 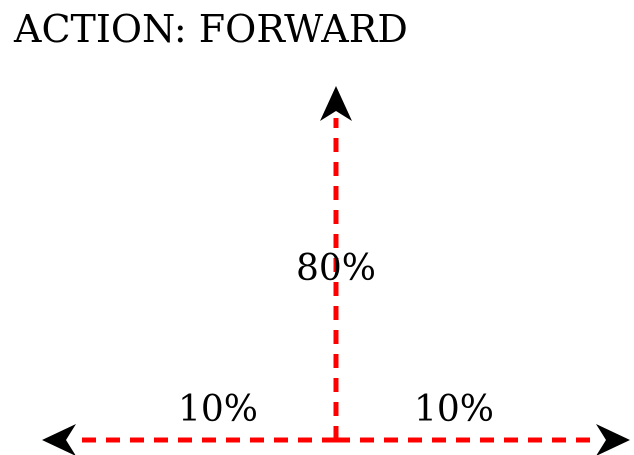 What do you see at coordinates (454, 409) in the screenshot?
I see `right-probability-label: 10%` at bounding box center [454, 409].